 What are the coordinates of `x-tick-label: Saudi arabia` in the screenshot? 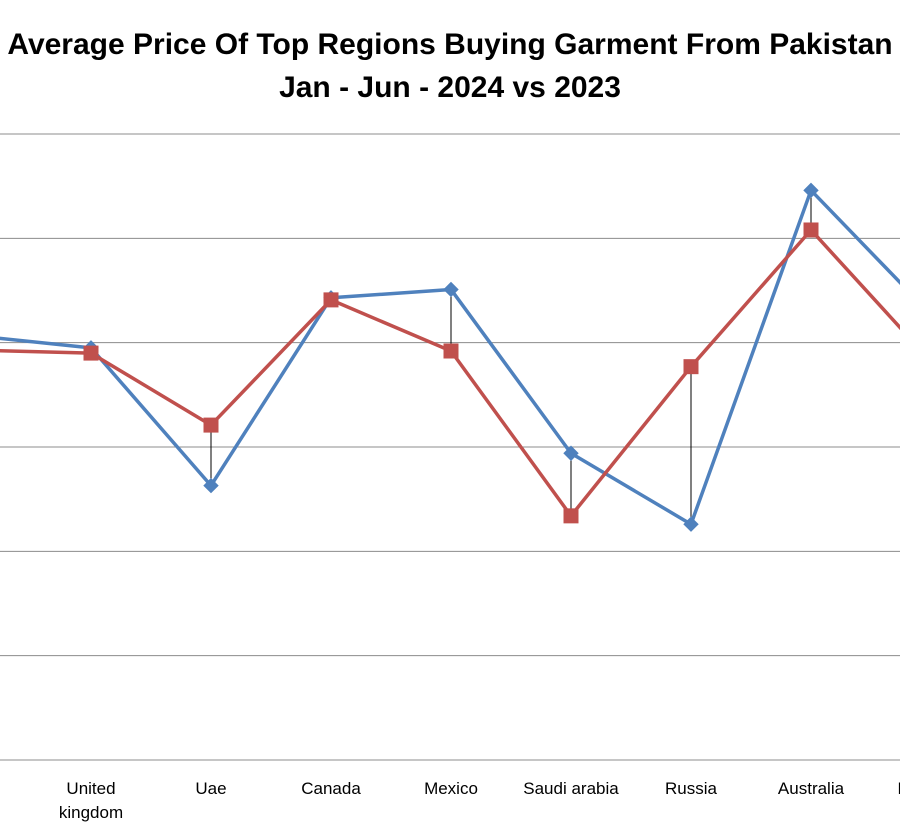 It's located at (571, 788).